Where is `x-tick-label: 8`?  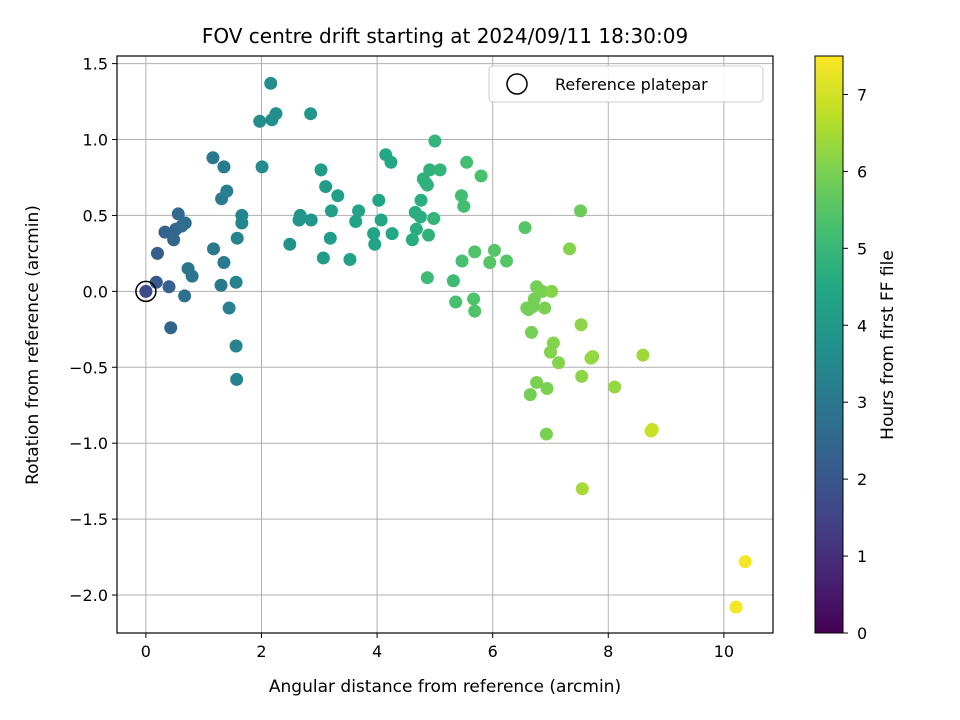 x-tick-label: 8 is located at coordinates (608, 651).